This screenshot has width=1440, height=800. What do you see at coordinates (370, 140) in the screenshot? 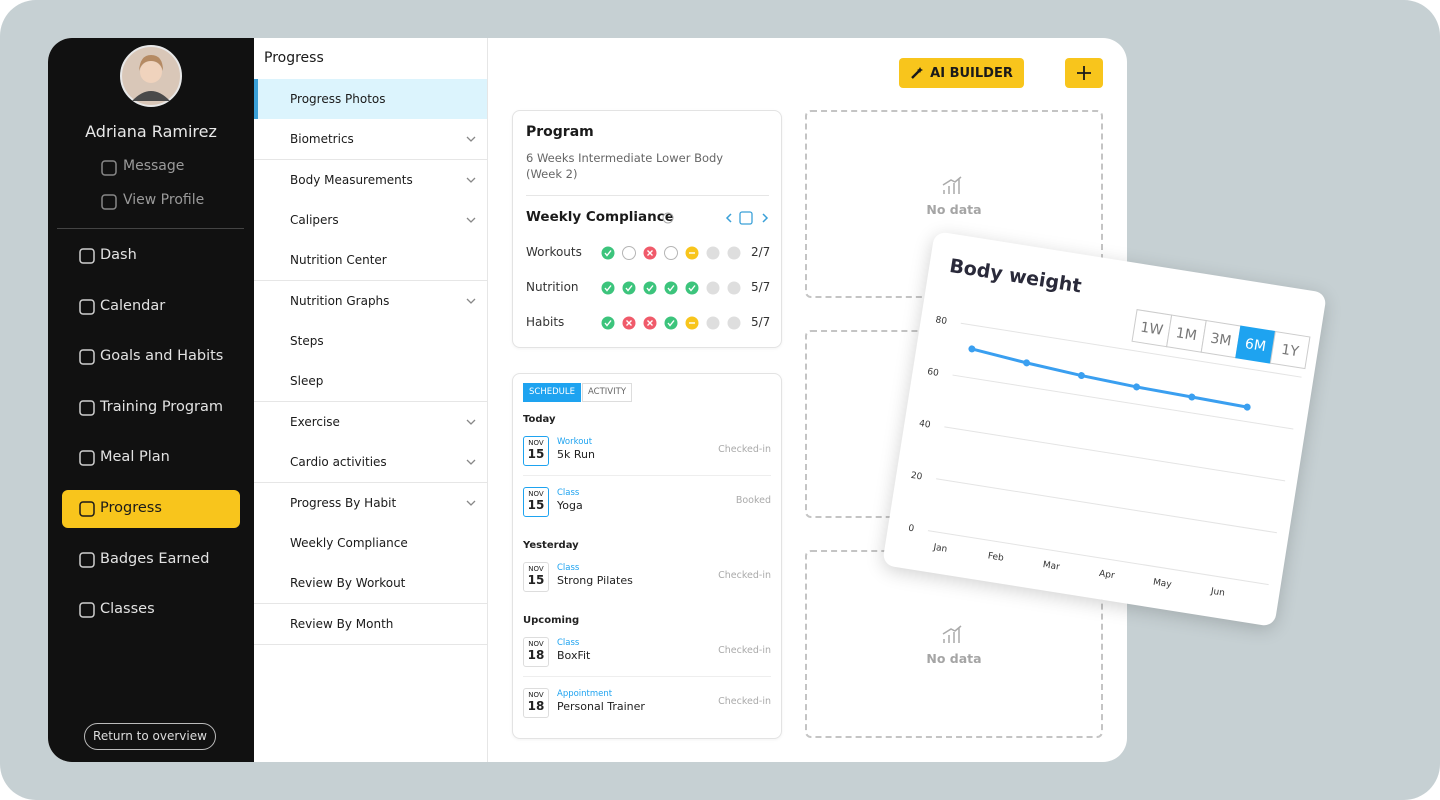
I see `submenu-item: Biometrics` at bounding box center [370, 140].